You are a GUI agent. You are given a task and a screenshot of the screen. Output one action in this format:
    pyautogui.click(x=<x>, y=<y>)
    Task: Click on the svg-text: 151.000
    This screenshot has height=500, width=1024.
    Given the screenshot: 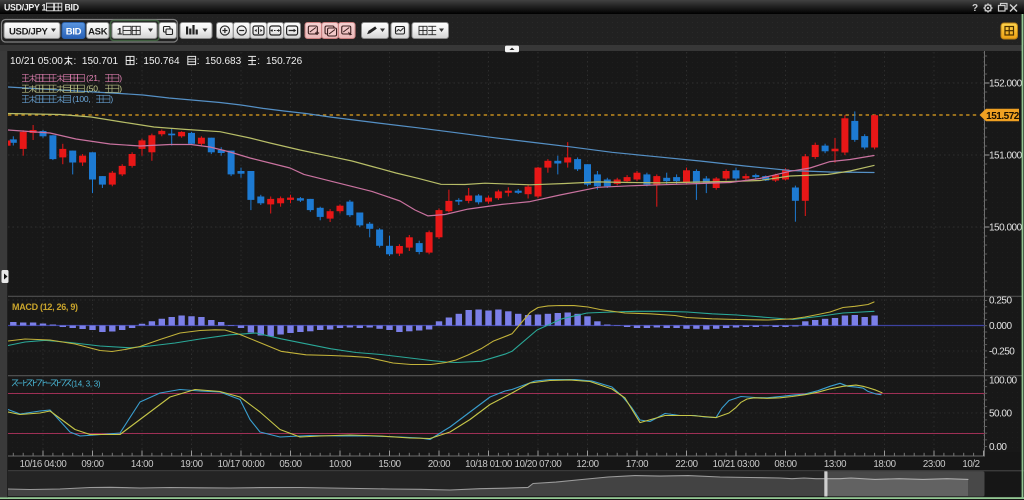 What is the action you would take?
    pyautogui.click(x=1006, y=156)
    